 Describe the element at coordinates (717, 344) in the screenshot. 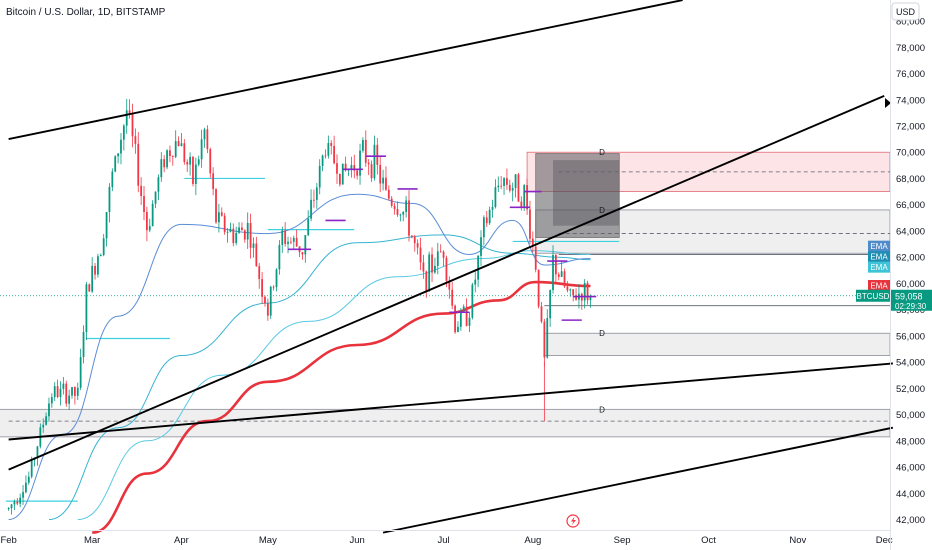

I see `zone-neutral` at that location.